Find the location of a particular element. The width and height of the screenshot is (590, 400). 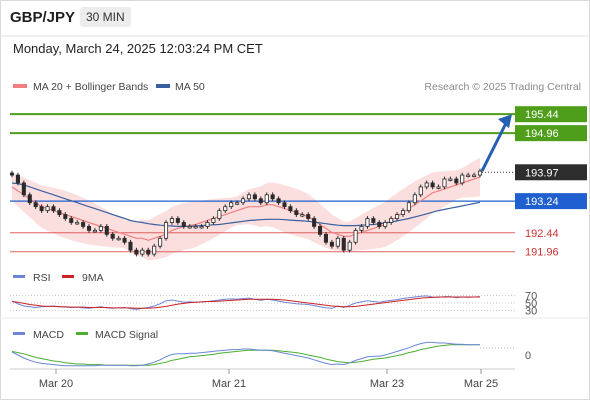

macd-legend: MACD MACD Signal is located at coordinates (85, 335).